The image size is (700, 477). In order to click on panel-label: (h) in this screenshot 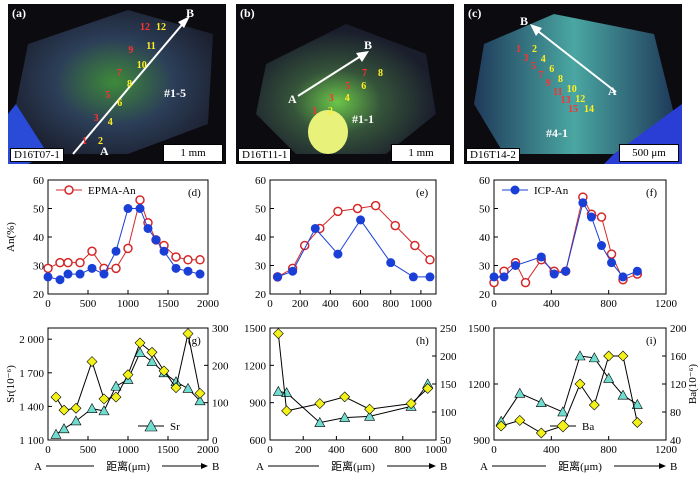, I will do `click(422, 341)`.